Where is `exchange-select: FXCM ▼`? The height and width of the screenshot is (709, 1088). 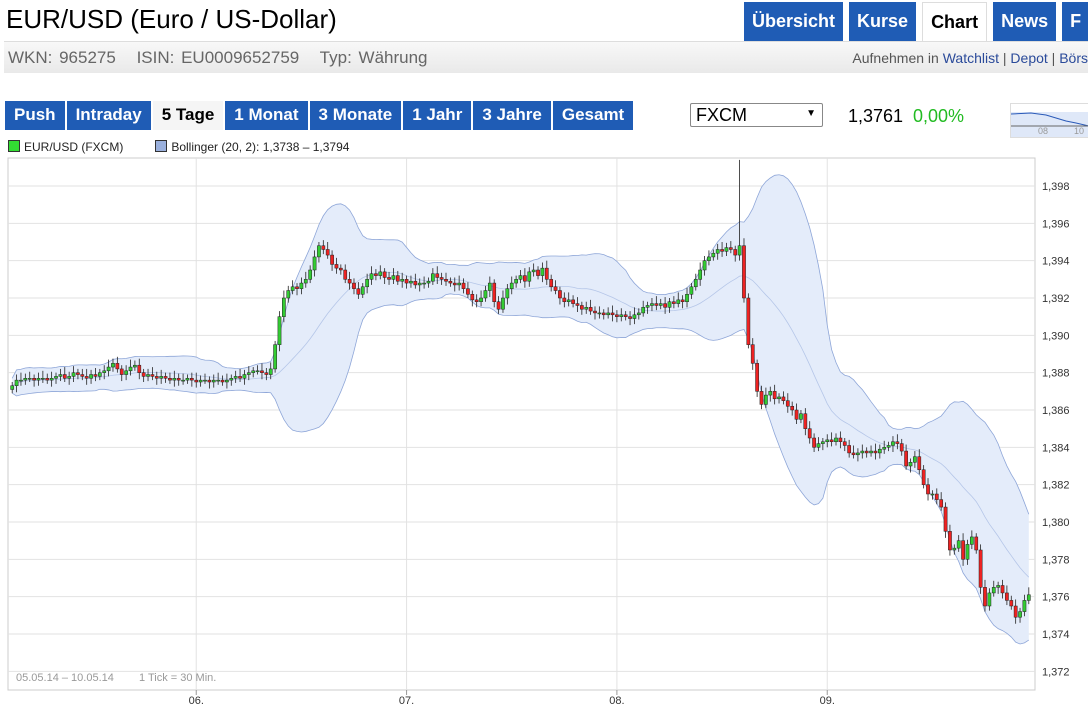 exchange-select: FXCM ▼ is located at coordinates (756, 115).